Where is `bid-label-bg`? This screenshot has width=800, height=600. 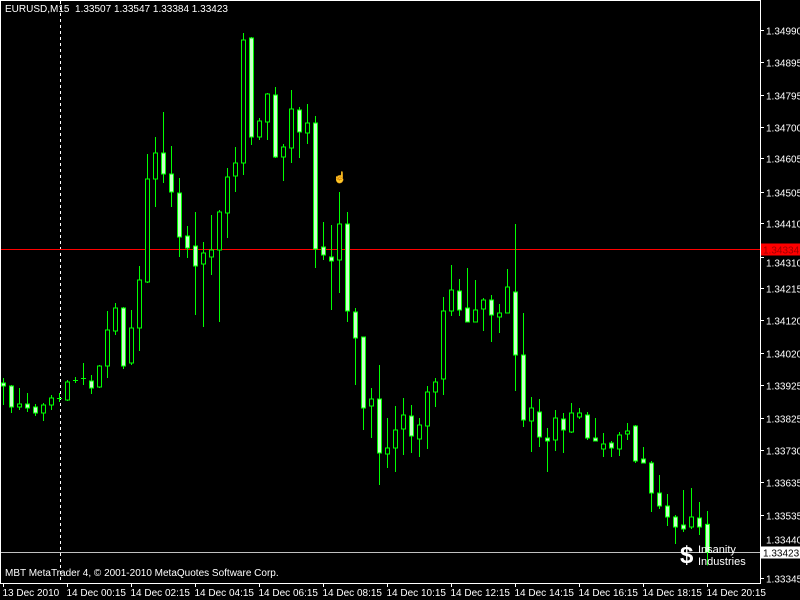 bid-label-bg is located at coordinates (780, 552).